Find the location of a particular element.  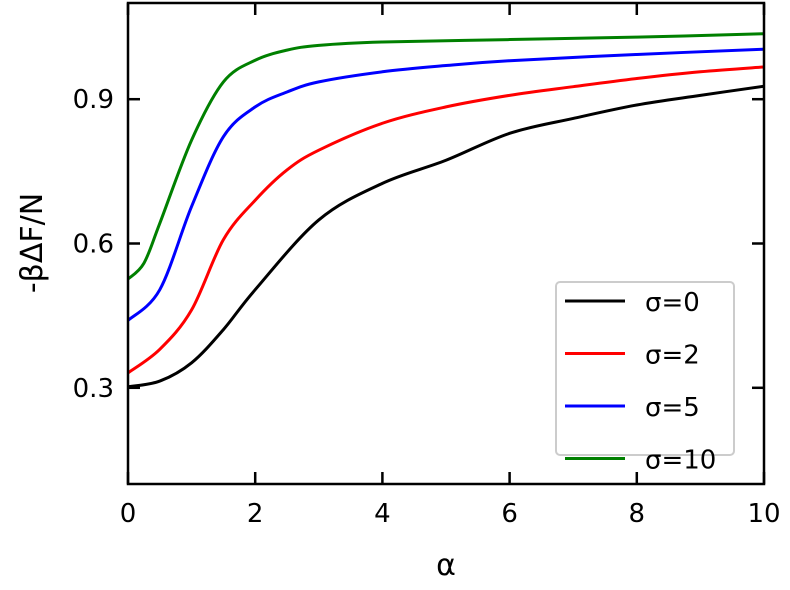

x-tick-label: 8 is located at coordinates (637, 514).